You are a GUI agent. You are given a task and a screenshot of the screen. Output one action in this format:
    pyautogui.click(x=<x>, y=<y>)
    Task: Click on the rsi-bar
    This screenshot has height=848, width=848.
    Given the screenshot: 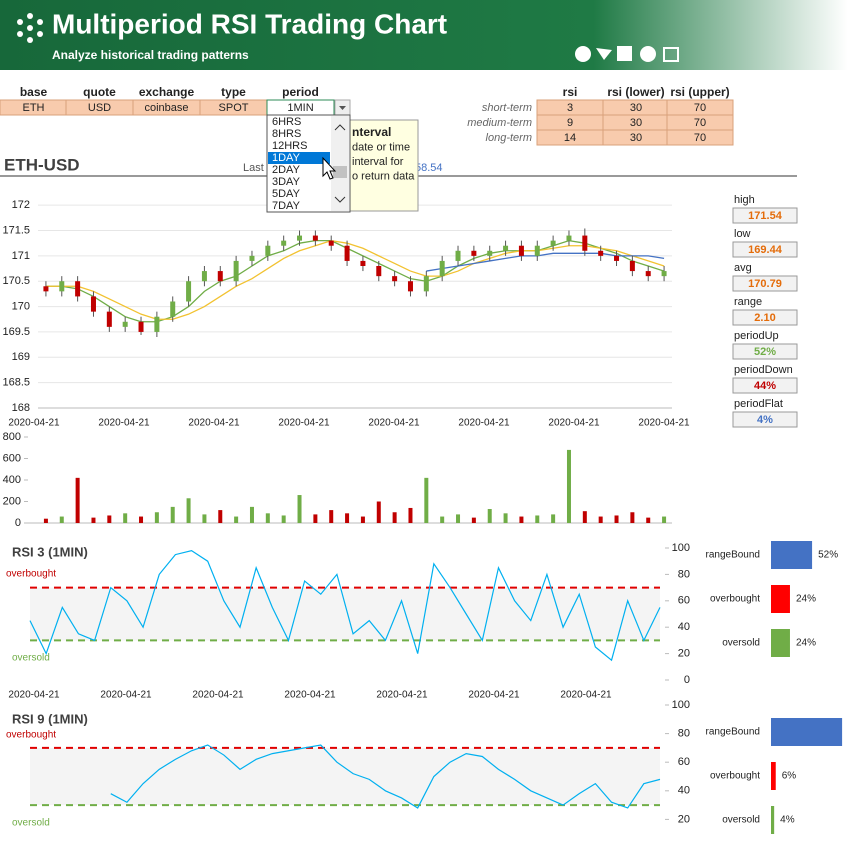 What is the action you would take?
    pyautogui.click(x=773, y=820)
    